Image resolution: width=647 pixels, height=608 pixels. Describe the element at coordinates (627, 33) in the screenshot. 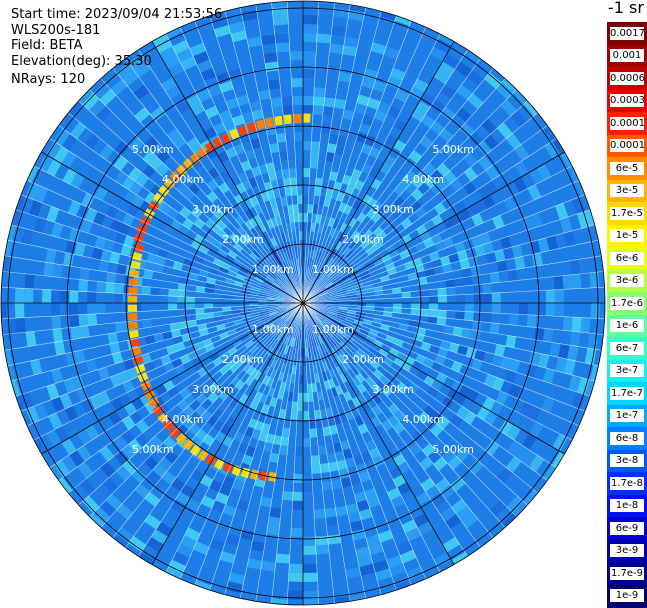

I see `colorbar-tick-label: 0.0017` at that location.